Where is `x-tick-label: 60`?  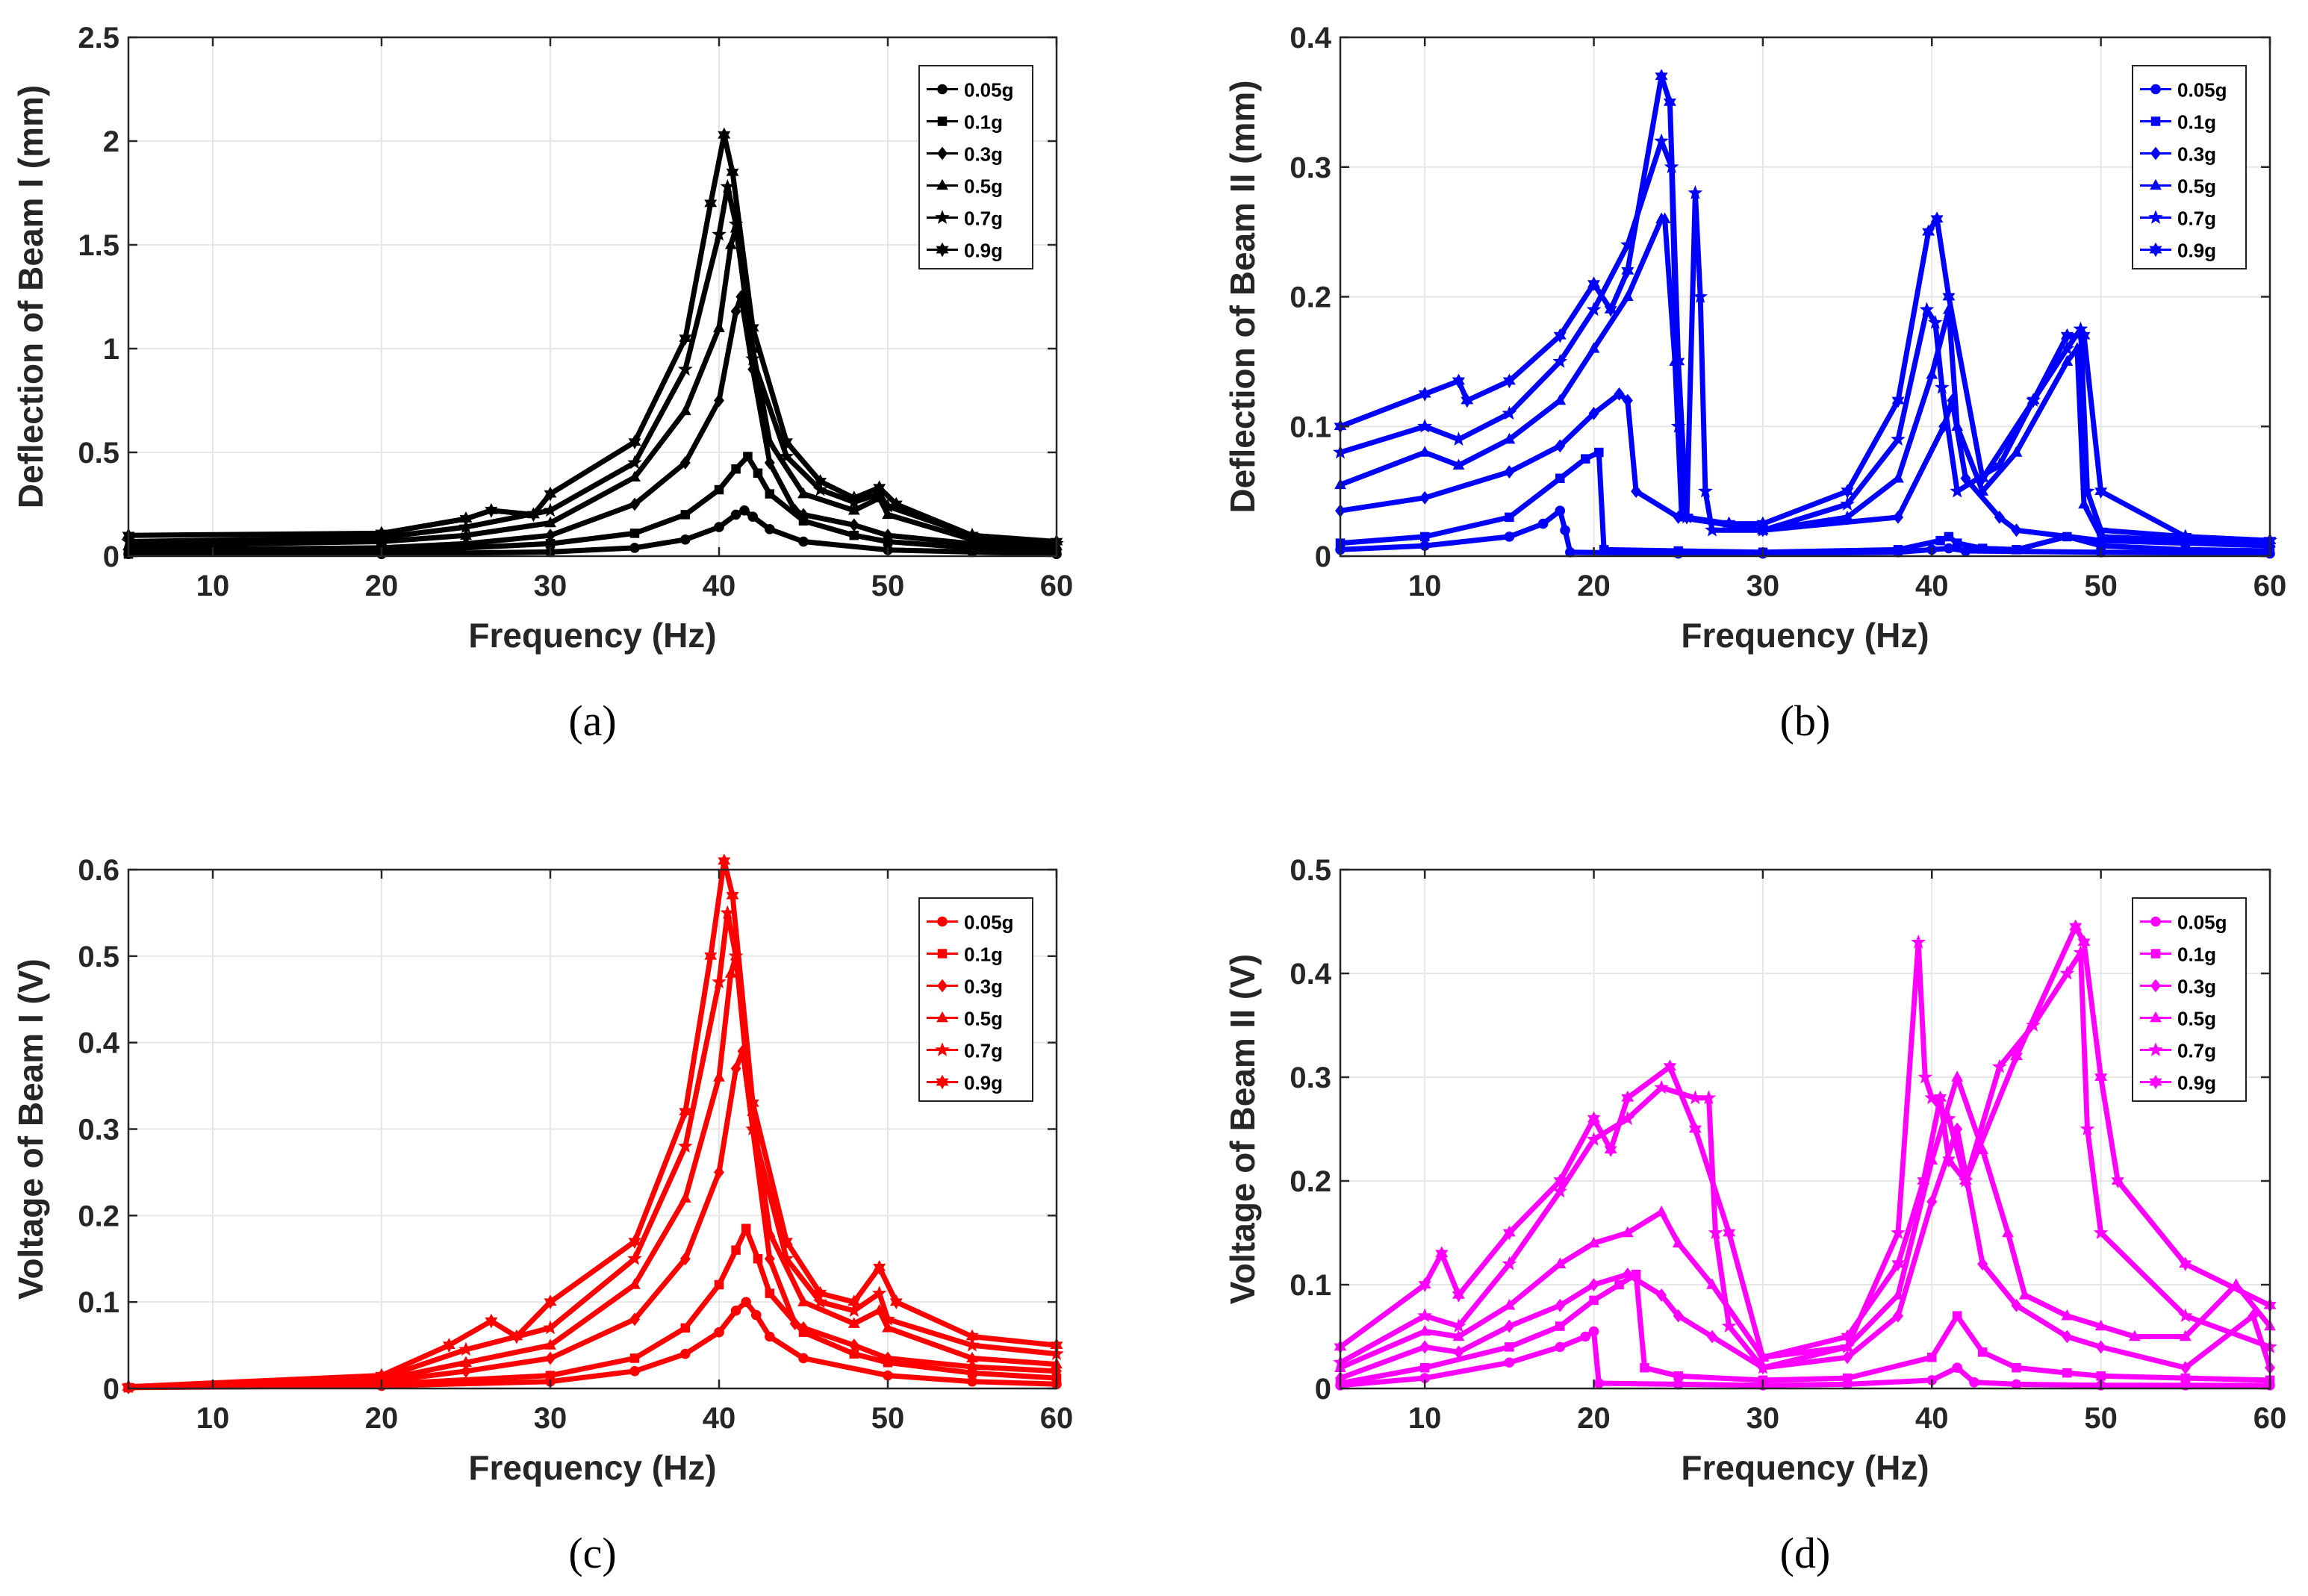
x-tick-label: 60 is located at coordinates (2270, 586).